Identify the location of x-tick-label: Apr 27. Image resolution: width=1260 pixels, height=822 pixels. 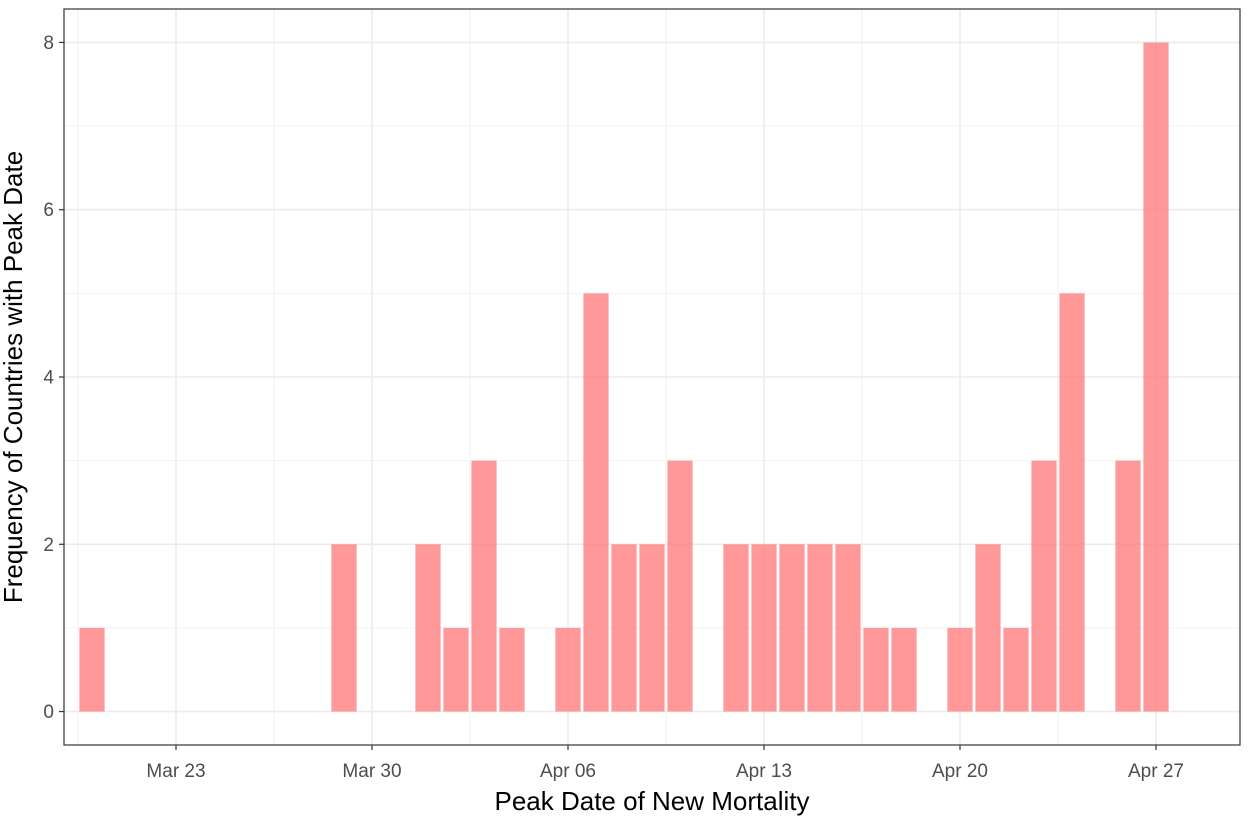
(1156, 771).